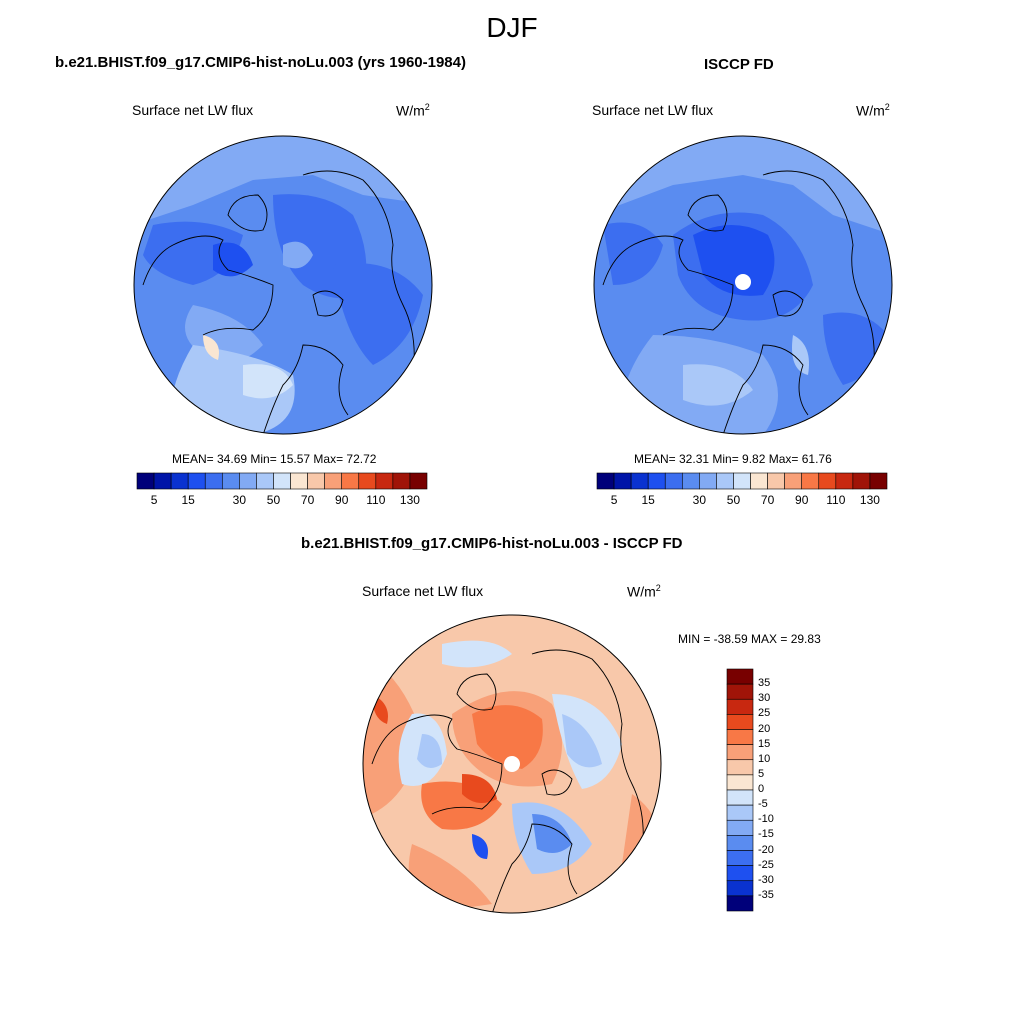 Image resolution: width=1024 pixels, height=1024 pixels. Describe the element at coordinates (423, 591) in the screenshot. I see `panel3-variable: Surface net LW flux` at that location.